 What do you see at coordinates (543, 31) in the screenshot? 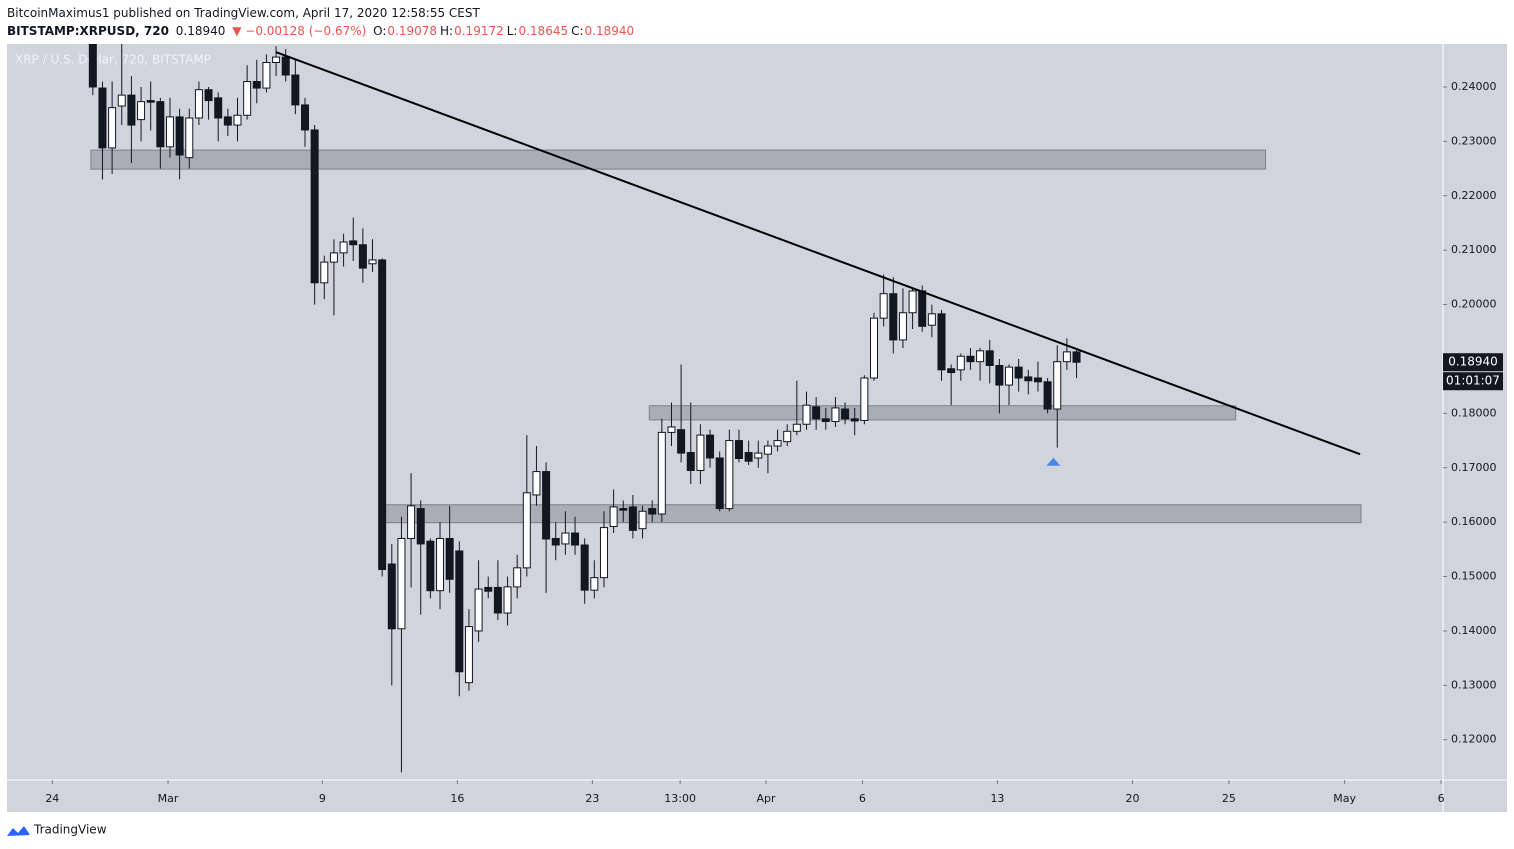
I see `ohlc-value: 0.18645` at bounding box center [543, 31].